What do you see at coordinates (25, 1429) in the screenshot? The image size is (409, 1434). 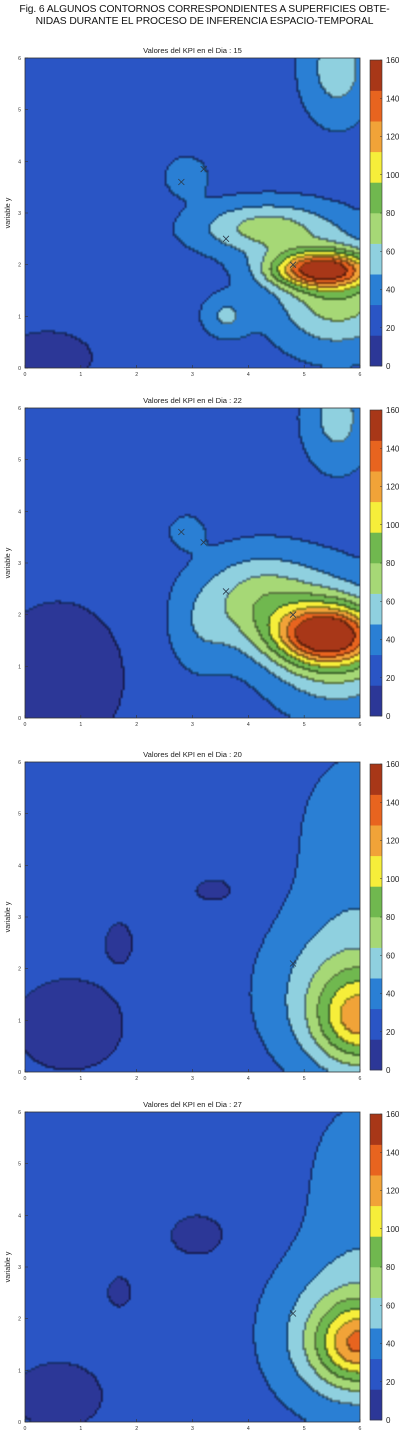 I see `x-tick-label: 0` at bounding box center [25, 1429].